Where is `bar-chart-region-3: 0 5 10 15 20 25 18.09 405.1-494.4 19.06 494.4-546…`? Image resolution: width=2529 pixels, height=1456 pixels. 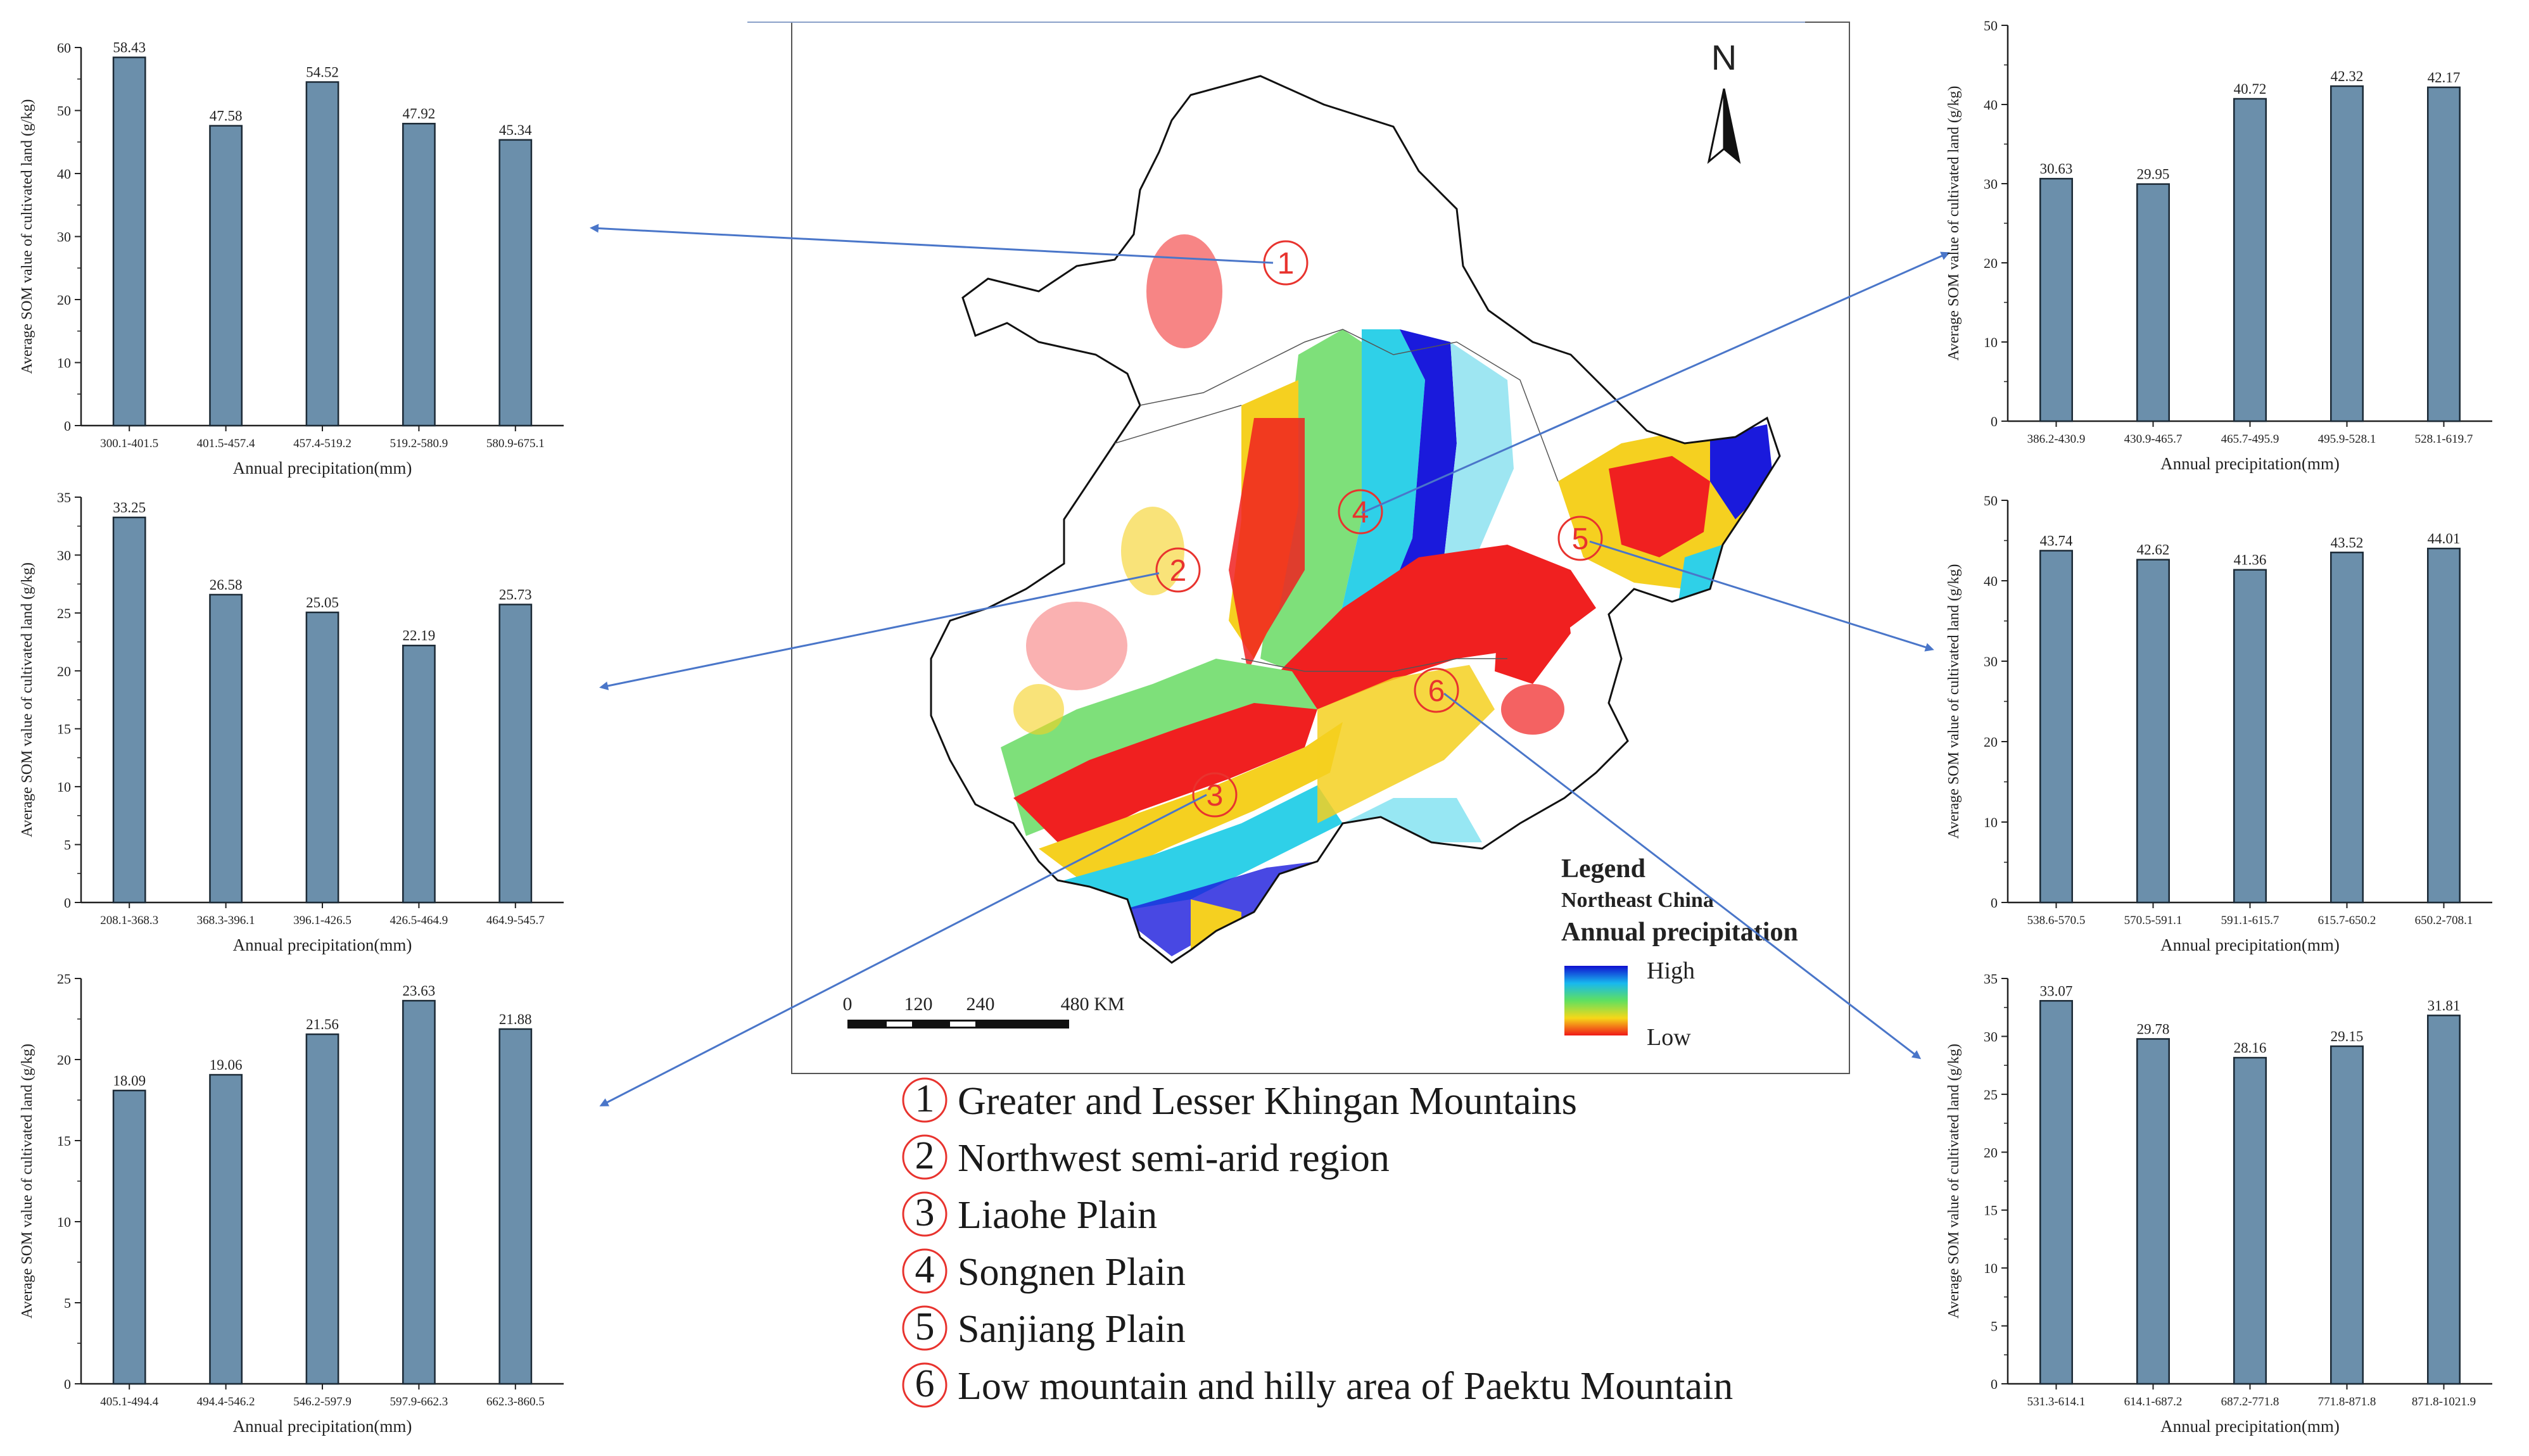
bar-chart-region-3: 0 5 10 15 20 25 18.09 405.1-494.4 19.06 494.4-546… is located at coordinates (291, 1203).